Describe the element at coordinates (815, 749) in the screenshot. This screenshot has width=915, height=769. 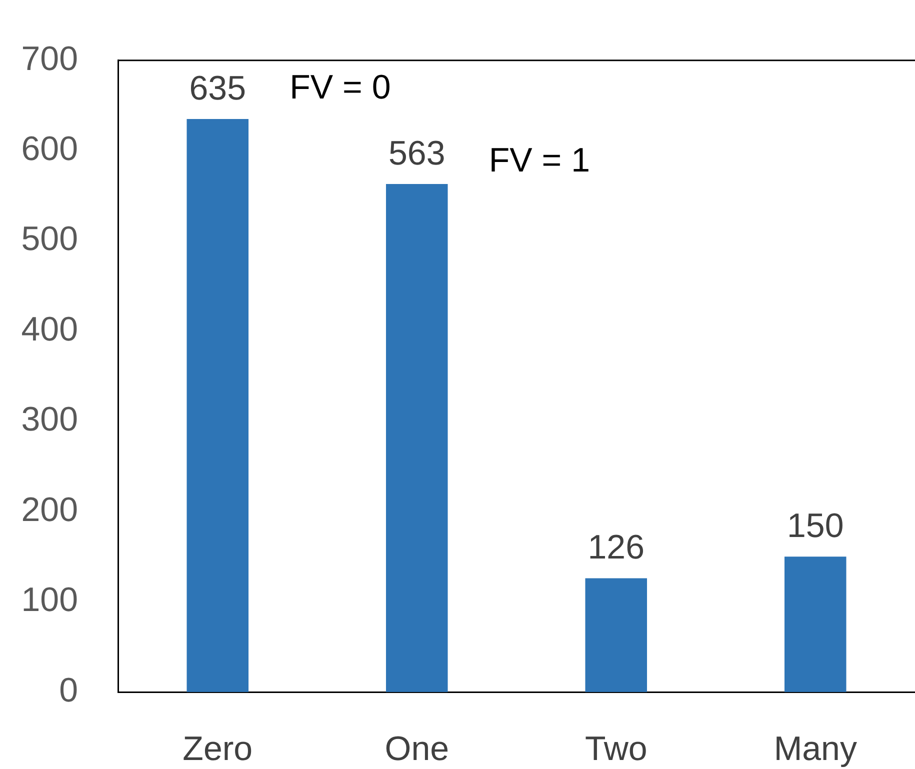
I see `x-tick-label: Many` at that location.